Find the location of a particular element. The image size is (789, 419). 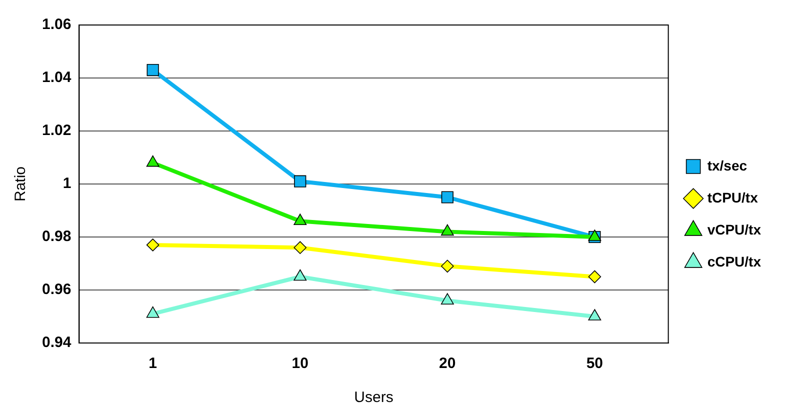

y-tick-label: 0.98 is located at coordinates (57, 237).